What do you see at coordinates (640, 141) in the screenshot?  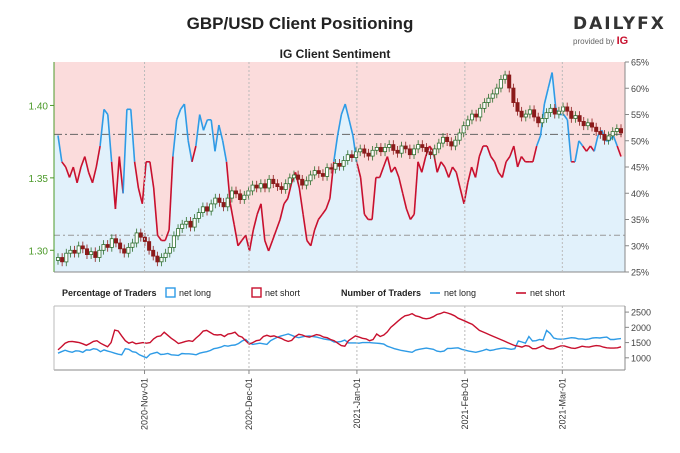 I see `right-tick-label: 50%` at bounding box center [640, 141].